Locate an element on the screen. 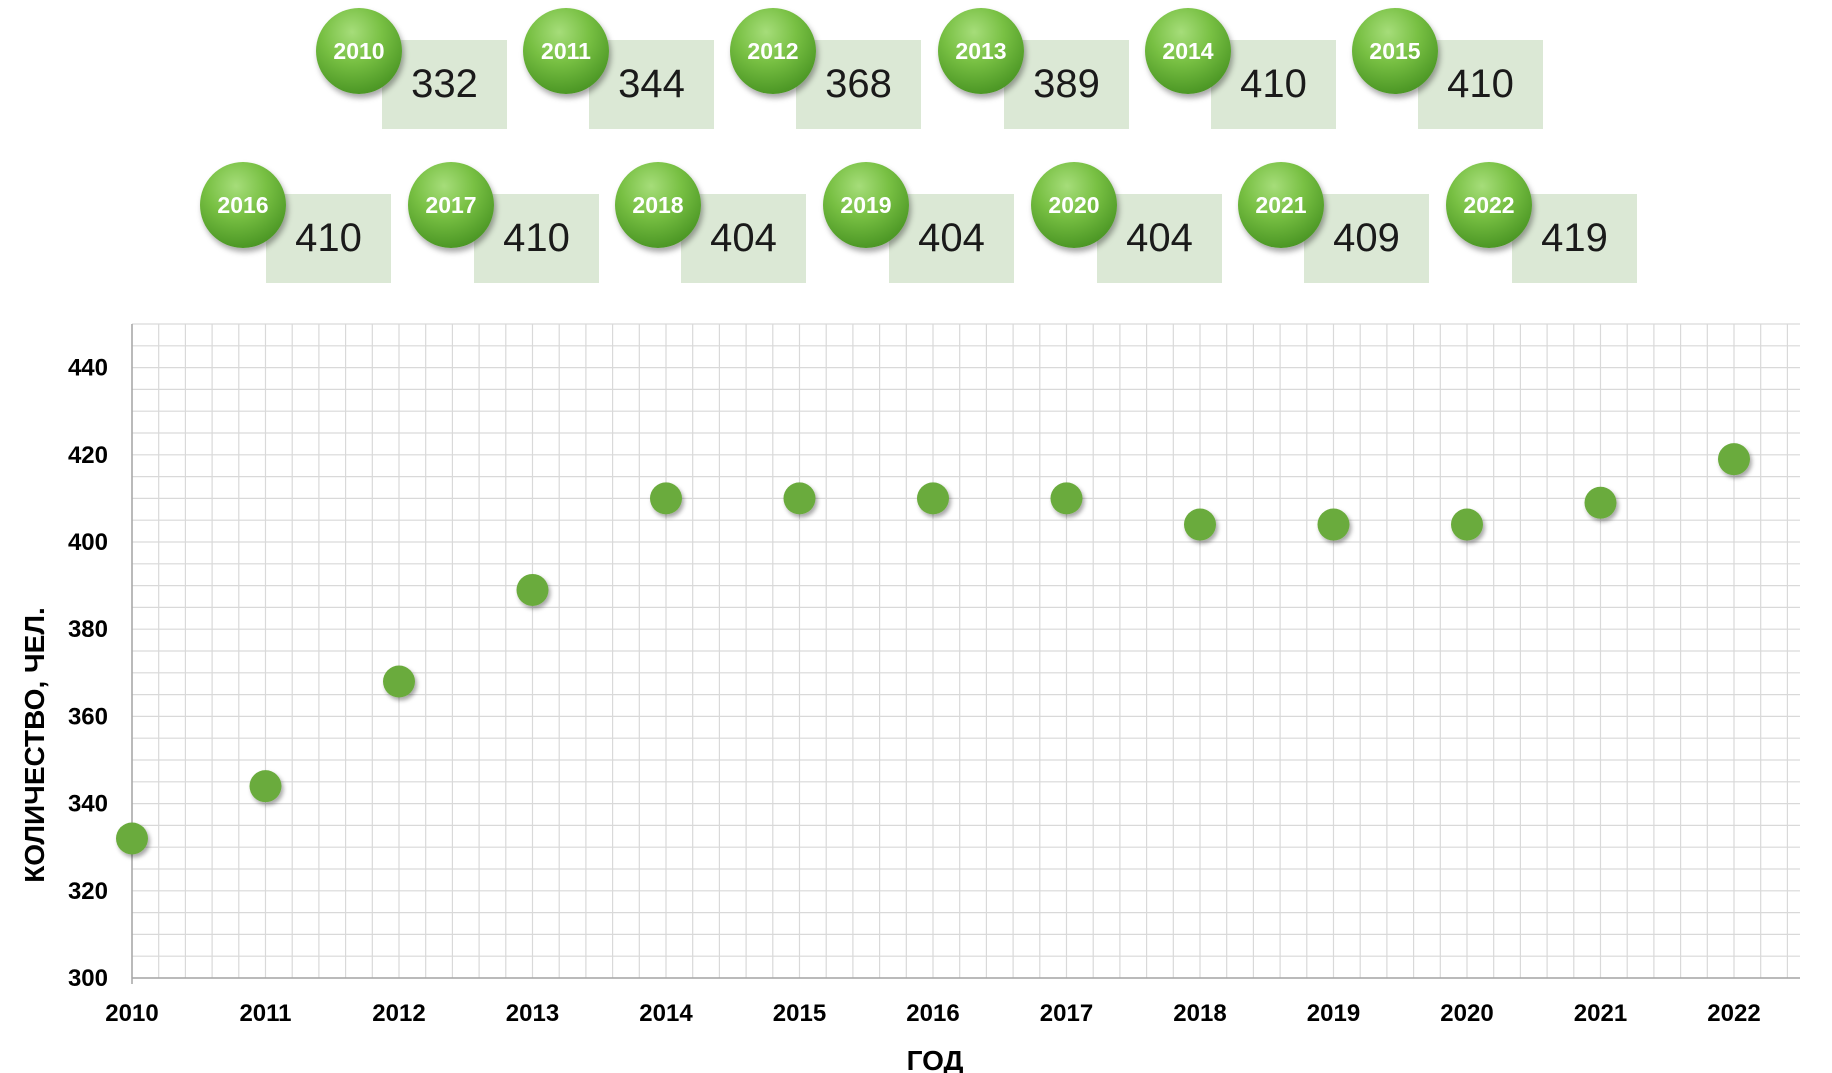 This screenshot has height=1073, width=1832. year-circle: 2015 is located at coordinates (1395, 51).